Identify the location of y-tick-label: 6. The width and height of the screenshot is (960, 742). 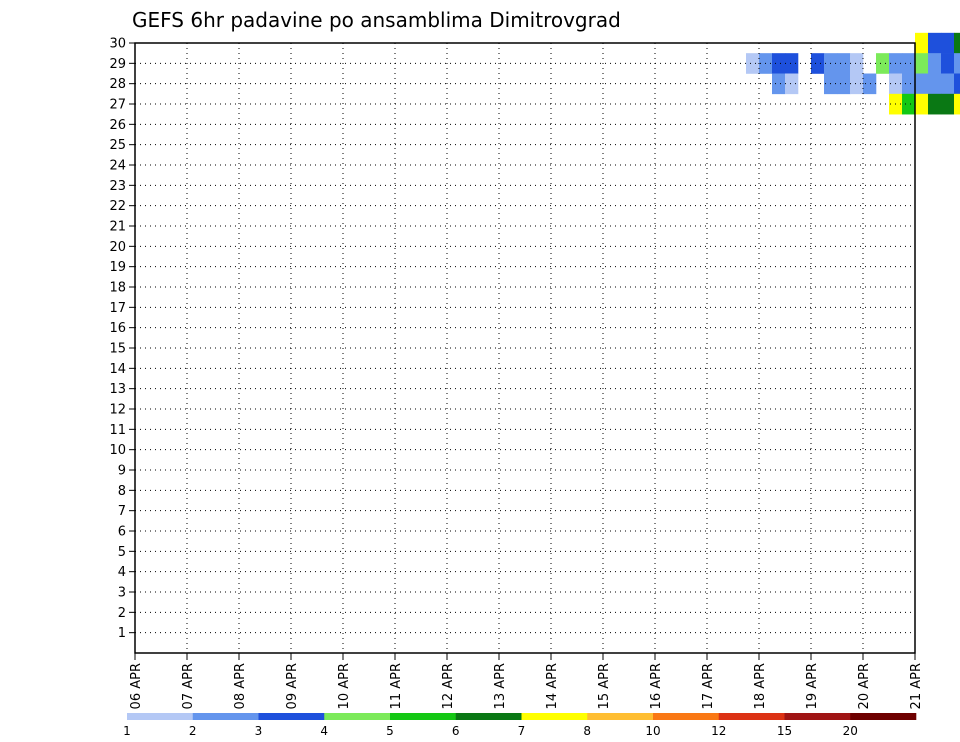
(122, 532).